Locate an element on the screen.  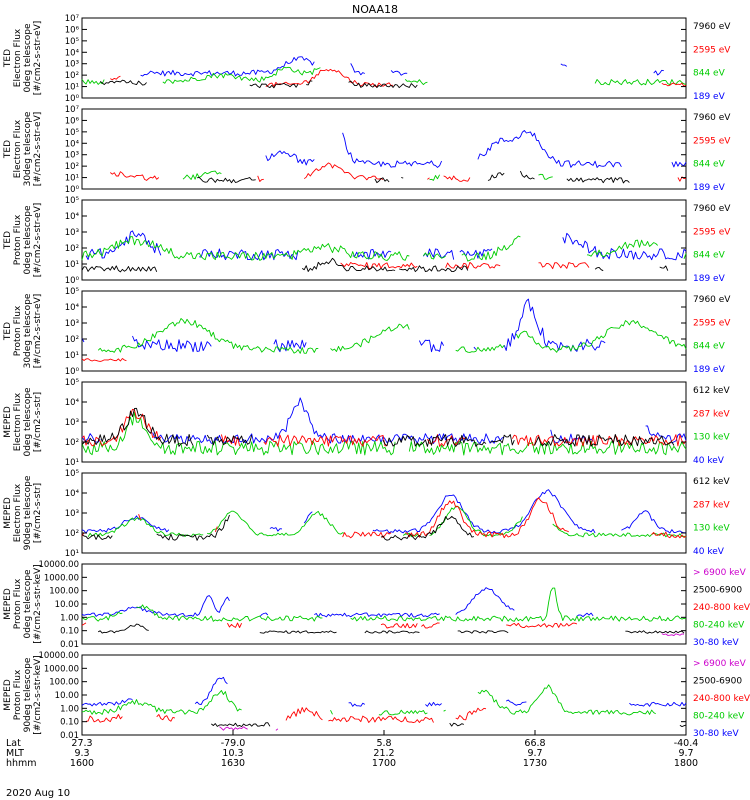
panel-5-ytick-label-4: 10⁵ is located at coordinates (72, 383).